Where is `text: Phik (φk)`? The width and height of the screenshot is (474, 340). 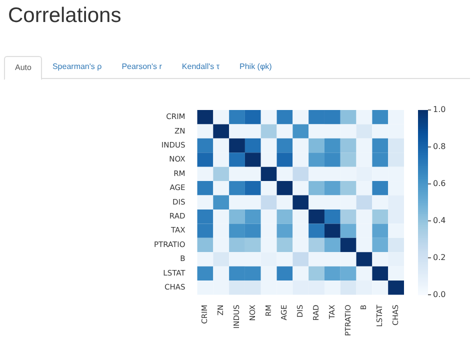 text: Phik (φk) is located at coordinates (255, 67).